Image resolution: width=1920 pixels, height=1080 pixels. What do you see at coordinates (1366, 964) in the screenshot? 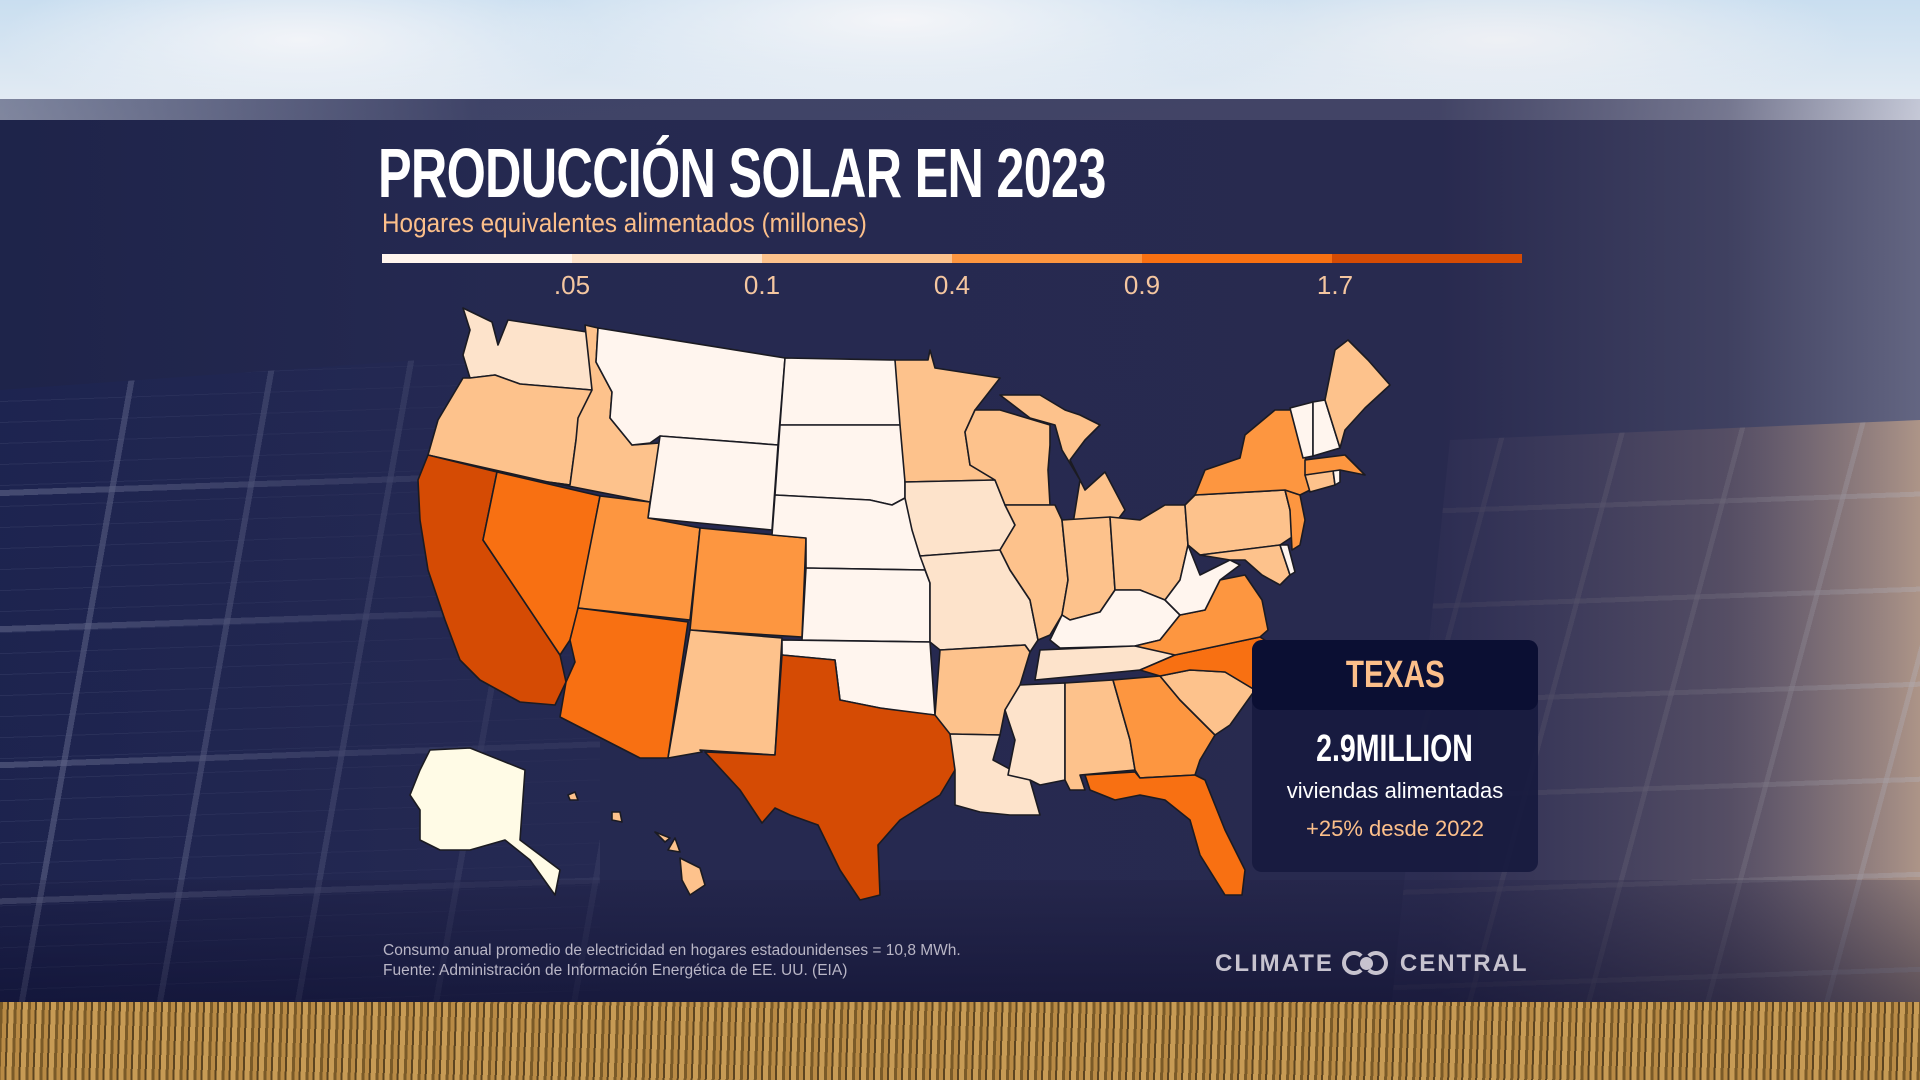
I see `climate-central-logo-icon` at bounding box center [1366, 964].